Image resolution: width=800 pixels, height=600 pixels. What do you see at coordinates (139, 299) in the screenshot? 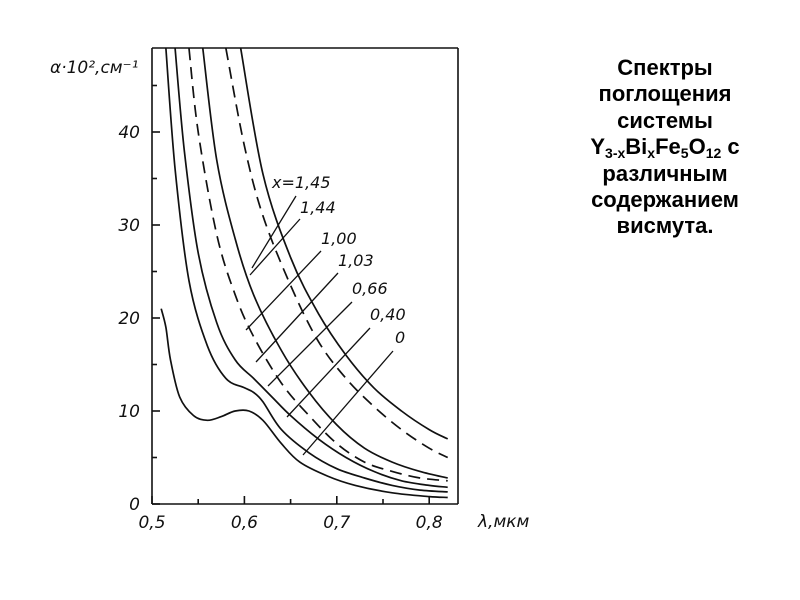
I see `y-axis-ticks: 0 10 20 30 40` at bounding box center [139, 299].